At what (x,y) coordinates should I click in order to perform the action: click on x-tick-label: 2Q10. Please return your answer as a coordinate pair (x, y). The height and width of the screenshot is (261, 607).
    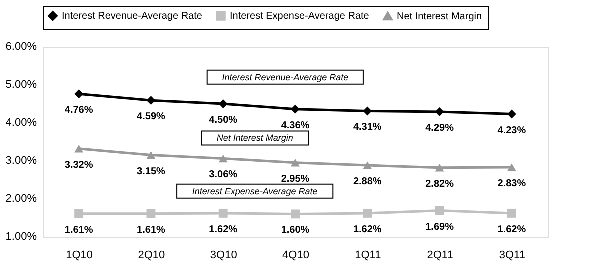
    Looking at the image, I should click on (152, 255).